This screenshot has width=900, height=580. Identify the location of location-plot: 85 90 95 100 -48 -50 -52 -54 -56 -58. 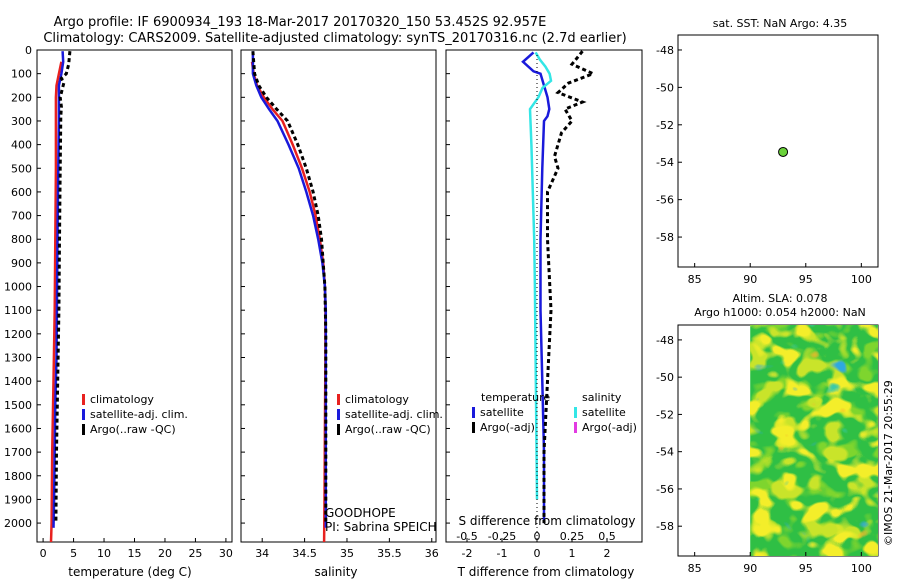
(764, 165).